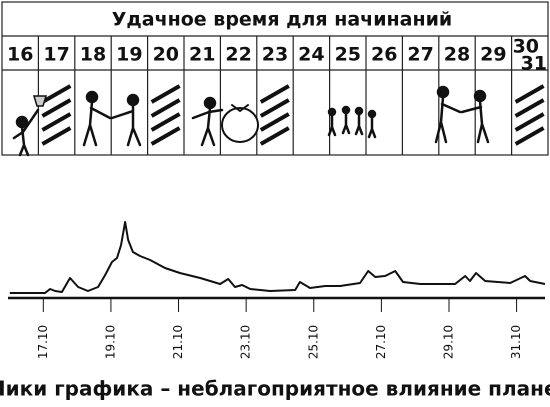 Image resolution: width=550 pixels, height=407 pixels. I want to click on figure-group, so click(352, 122).